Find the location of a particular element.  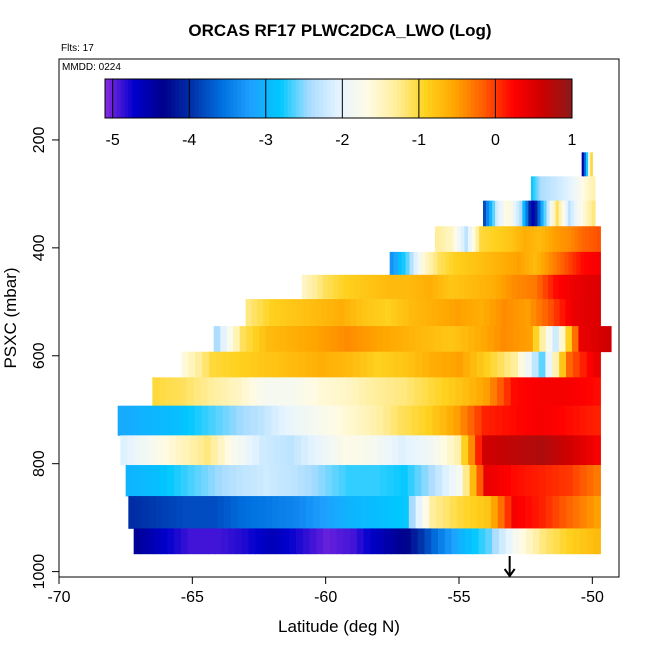

x-axis: -70 -65 -60 -55 -50 is located at coordinates (325, 591).